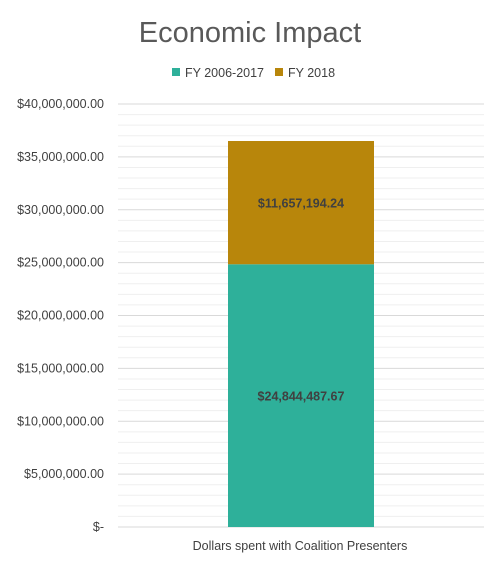 This screenshot has height=565, width=500. I want to click on legend-swatch-fy2006-2017, so click(176, 72).